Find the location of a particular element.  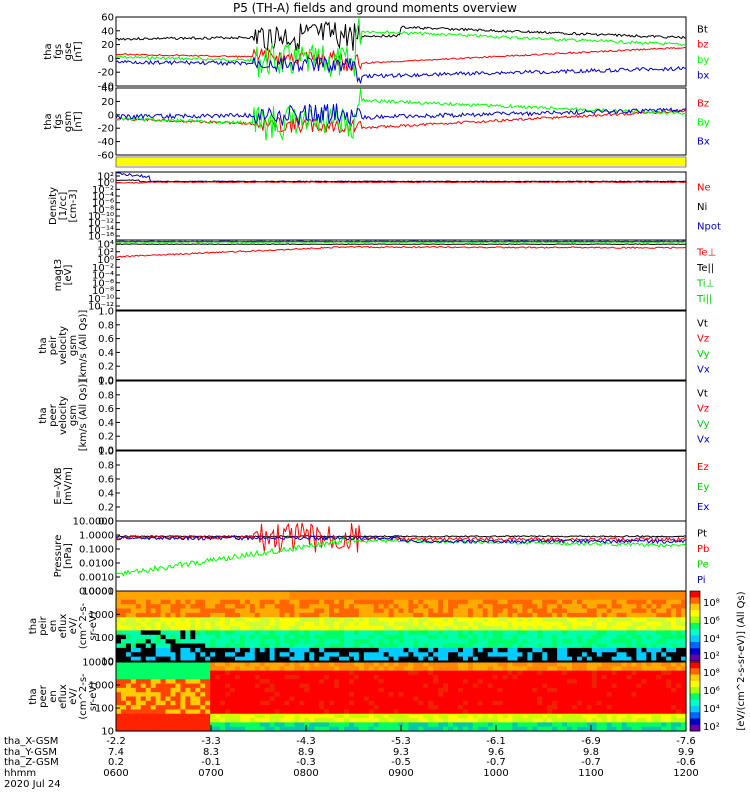

y-tick-label: 0.0010 is located at coordinates (96, 578).